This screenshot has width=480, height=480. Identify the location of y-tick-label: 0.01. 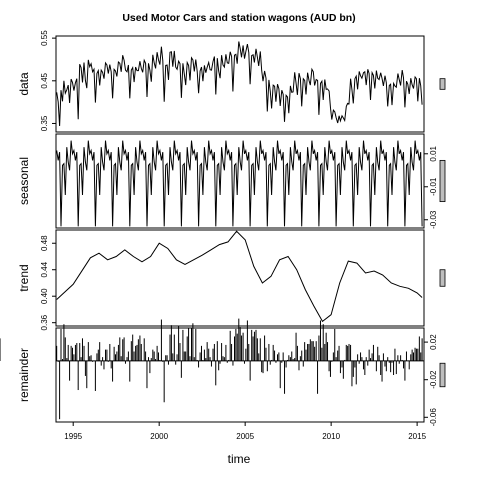
(433, 153).